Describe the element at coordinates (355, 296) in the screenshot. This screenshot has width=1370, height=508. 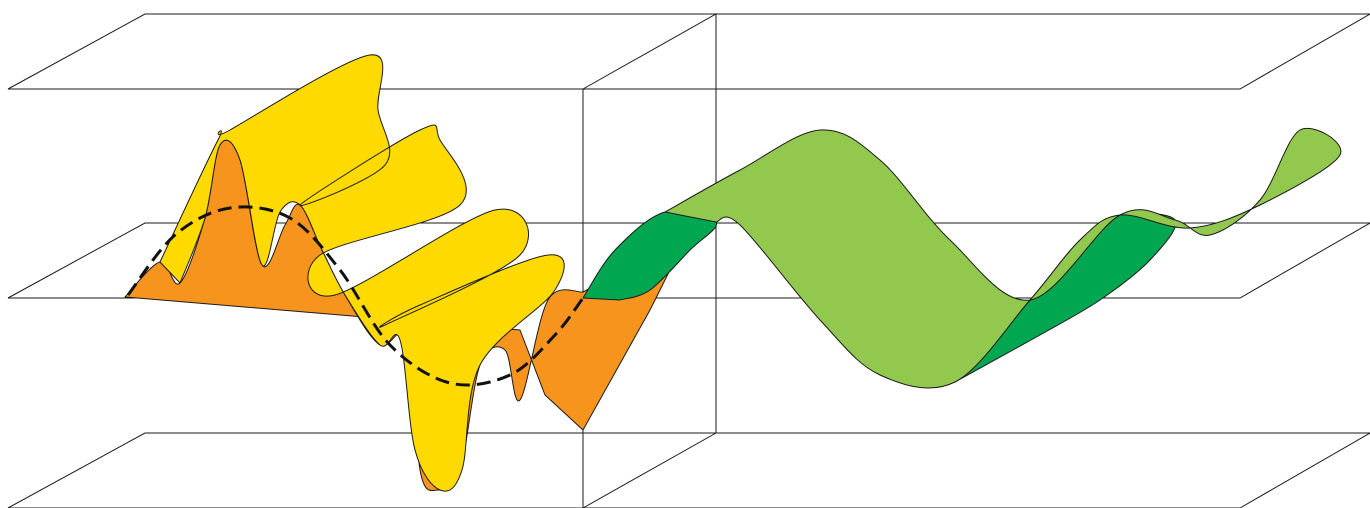
I see `dashed-envelope-curve` at that location.